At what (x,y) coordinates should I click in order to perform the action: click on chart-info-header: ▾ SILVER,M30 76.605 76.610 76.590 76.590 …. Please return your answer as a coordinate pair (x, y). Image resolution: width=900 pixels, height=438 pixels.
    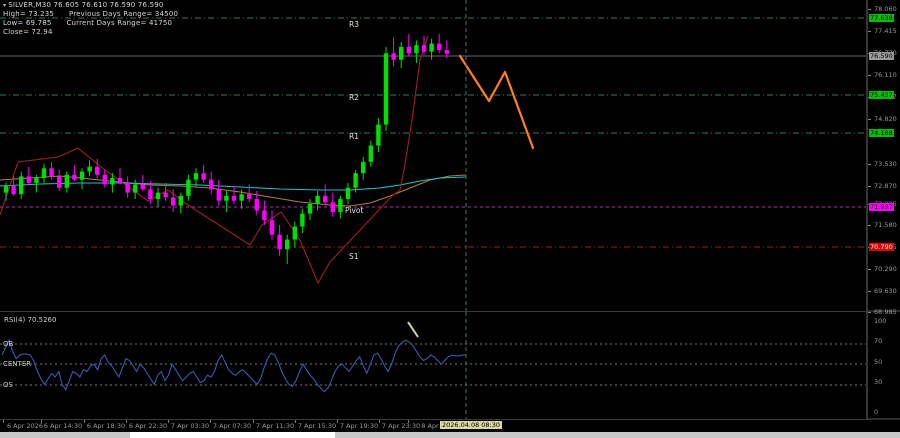
    Looking at the image, I should click on (90, 19).